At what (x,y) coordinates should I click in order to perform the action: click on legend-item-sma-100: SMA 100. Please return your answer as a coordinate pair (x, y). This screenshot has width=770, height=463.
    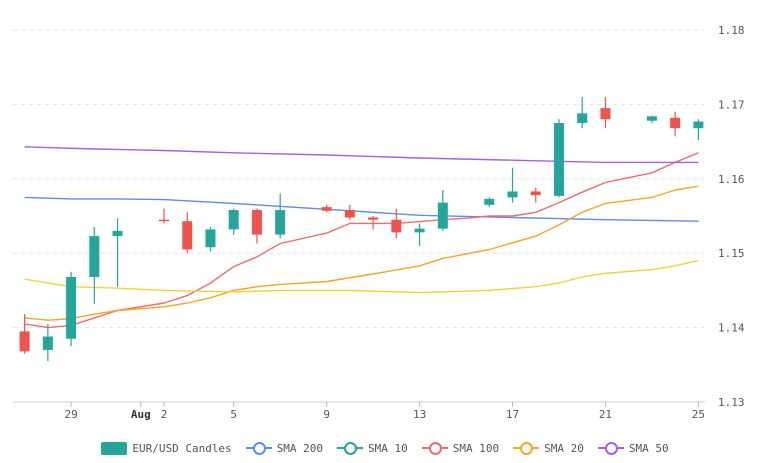
    Looking at the image, I should click on (460, 448).